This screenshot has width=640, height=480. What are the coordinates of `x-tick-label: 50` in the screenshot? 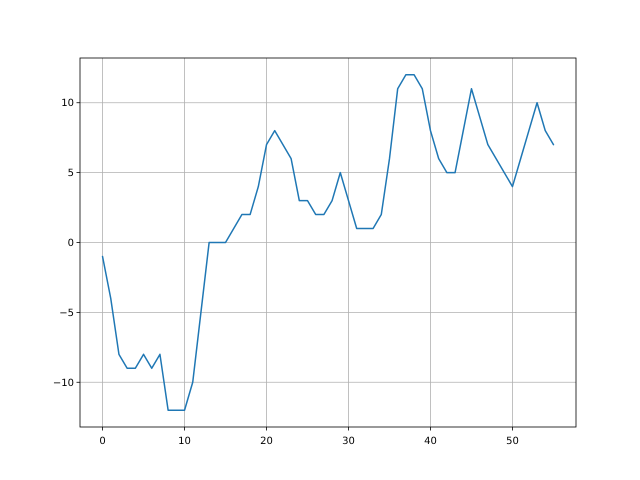 It's located at (512, 441).